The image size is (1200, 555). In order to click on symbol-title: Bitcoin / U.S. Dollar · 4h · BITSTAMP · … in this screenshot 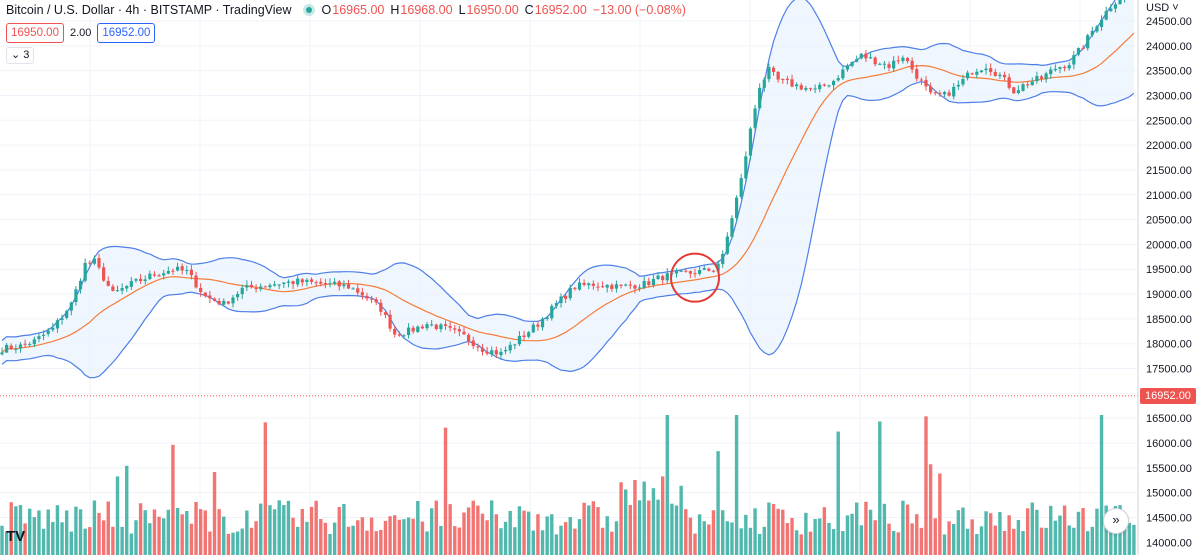, I will do `click(149, 10)`.